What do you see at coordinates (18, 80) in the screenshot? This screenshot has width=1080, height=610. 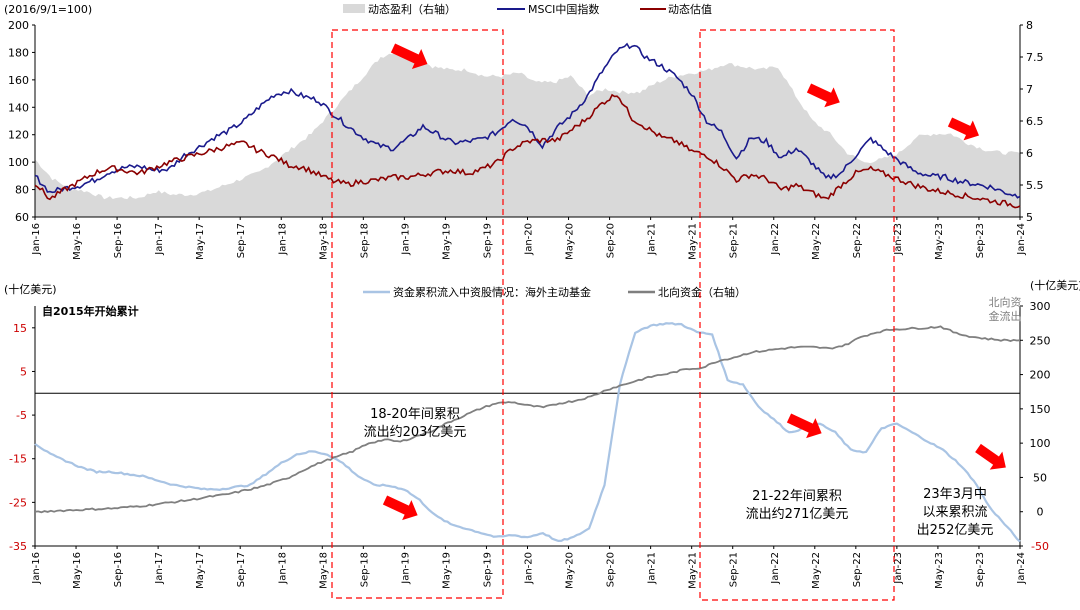 I see `top-y-tick-label: 160` at bounding box center [18, 80].